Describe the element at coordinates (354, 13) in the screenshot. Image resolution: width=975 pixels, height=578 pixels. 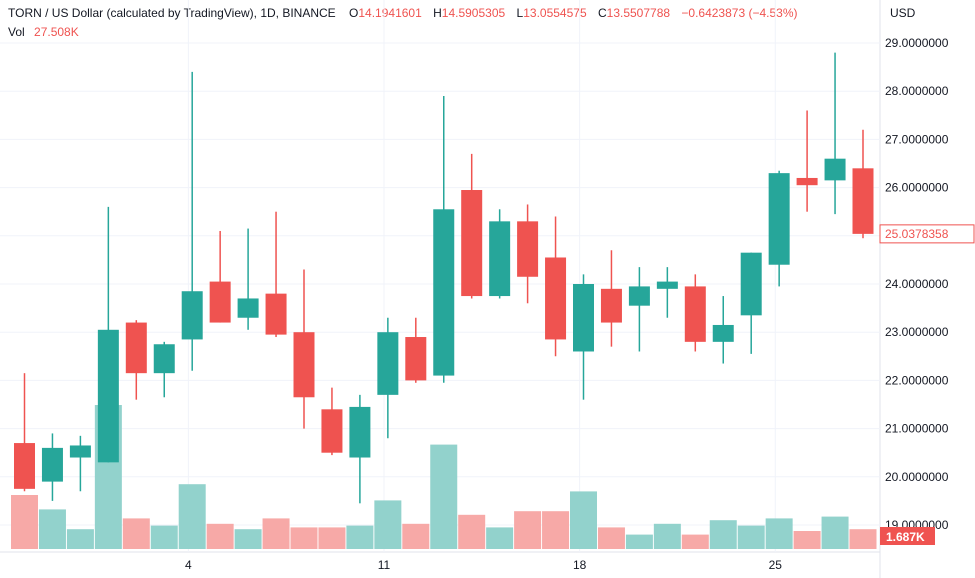
I see `open-label: O` at that location.